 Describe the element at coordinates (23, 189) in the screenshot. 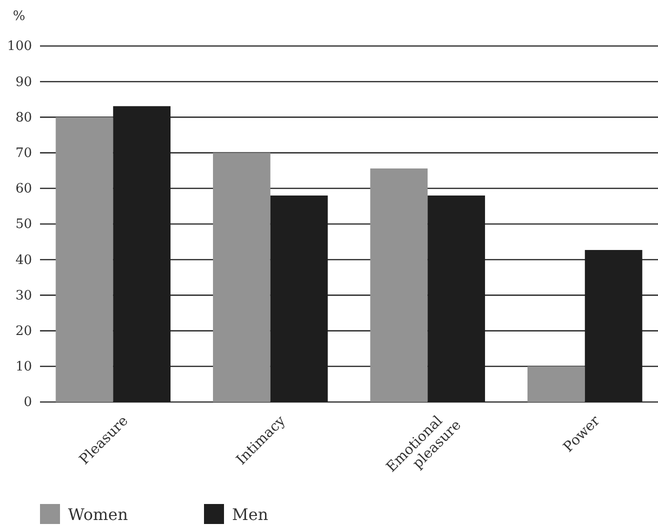

I see `y-tick-label: 60` at that location.